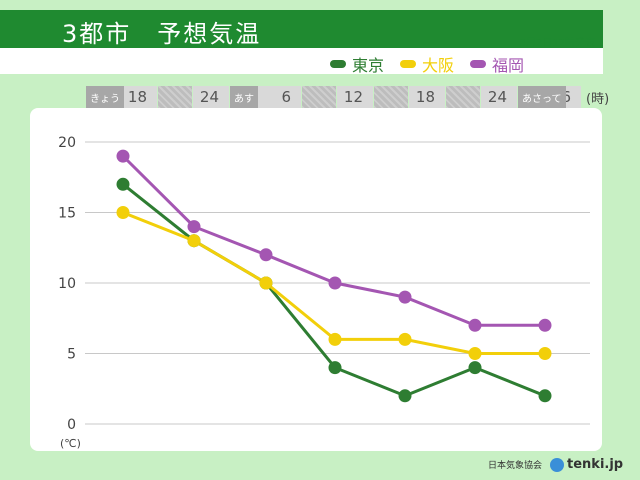  I want to click on legend-item: 東京, so click(357, 64).